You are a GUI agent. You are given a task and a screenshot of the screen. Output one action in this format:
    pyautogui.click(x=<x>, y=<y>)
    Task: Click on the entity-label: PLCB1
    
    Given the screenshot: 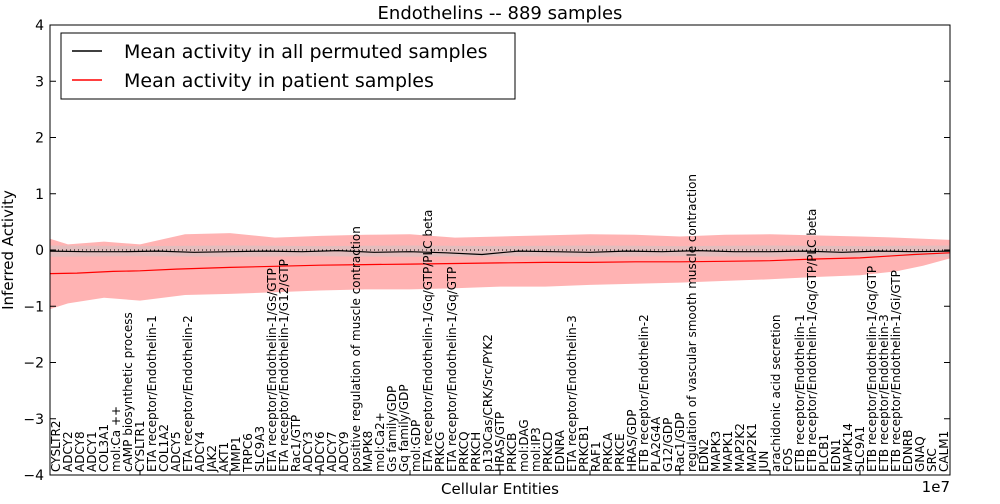 What is the action you would take?
    pyautogui.click(x=824, y=453)
    